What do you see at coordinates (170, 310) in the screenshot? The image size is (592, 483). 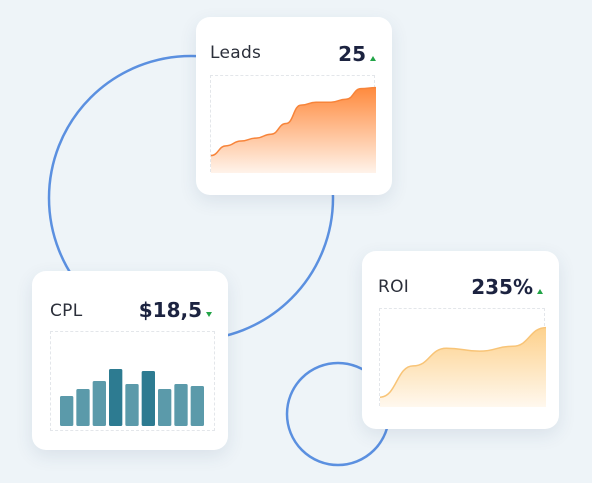 I see `cpl-value: $18,5` at bounding box center [170, 310].